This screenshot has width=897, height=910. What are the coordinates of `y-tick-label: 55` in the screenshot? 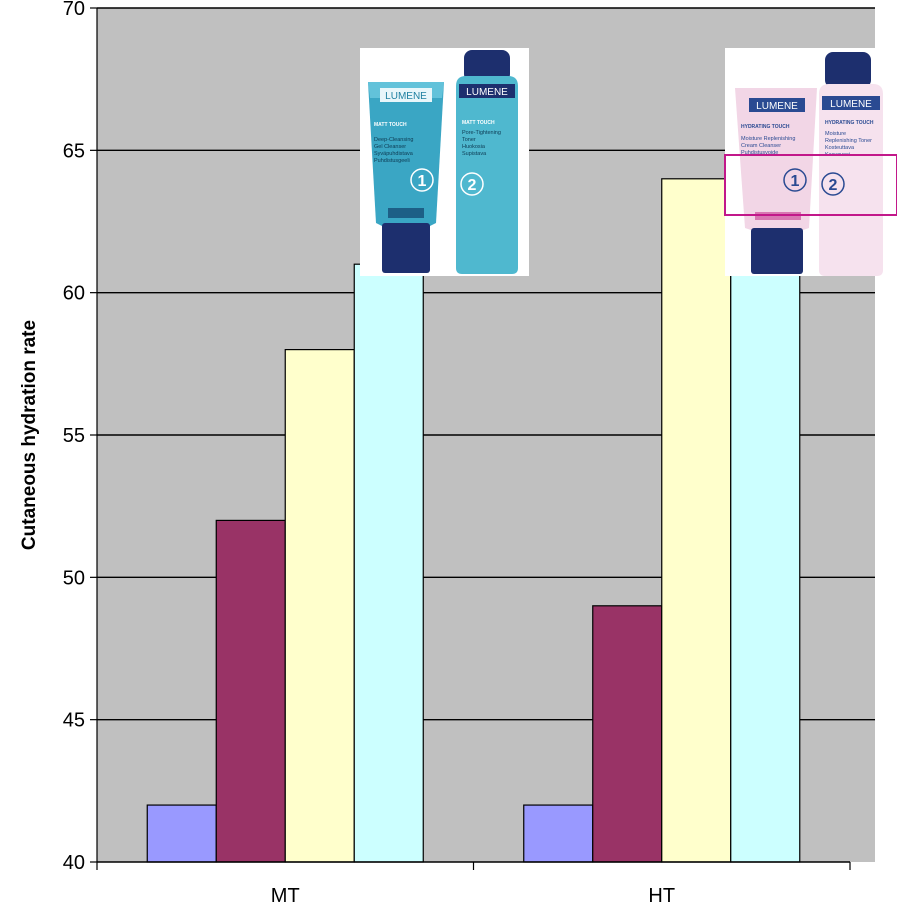 It's located at (74, 436).